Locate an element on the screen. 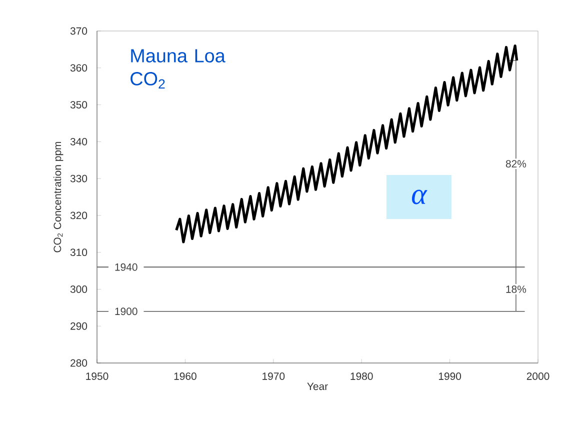 The width and height of the screenshot is (567, 434). y-tick-label: 360 is located at coordinates (79, 68).